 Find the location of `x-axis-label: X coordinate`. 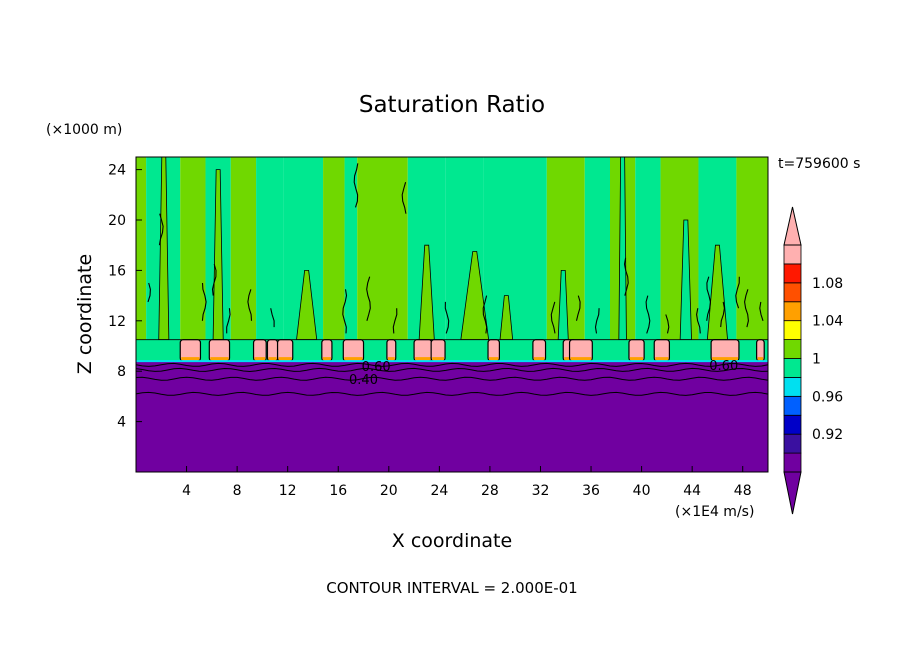

x-axis-label: X coordinate is located at coordinates (452, 541).